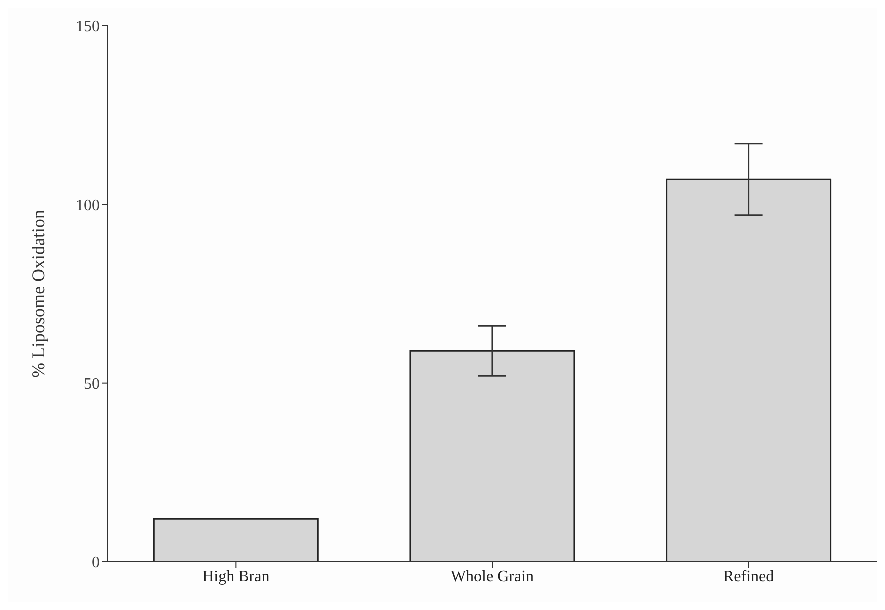 The image size is (885, 610). What do you see at coordinates (749, 577) in the screenshot?
I see `x-tick-label: Refined` at bounding box center [749, 577].